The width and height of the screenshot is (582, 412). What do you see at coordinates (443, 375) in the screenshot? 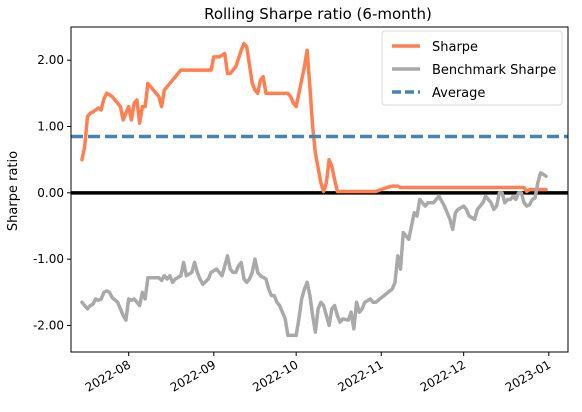
I see `x-tick-label: 2022-12` at bounding box center [443, 375].